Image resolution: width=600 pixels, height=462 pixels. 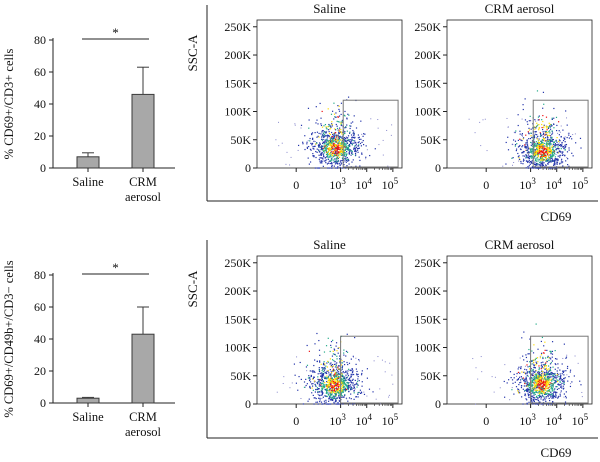 I want to click on y-tick-label: 50K, so click(x=430, y=376).